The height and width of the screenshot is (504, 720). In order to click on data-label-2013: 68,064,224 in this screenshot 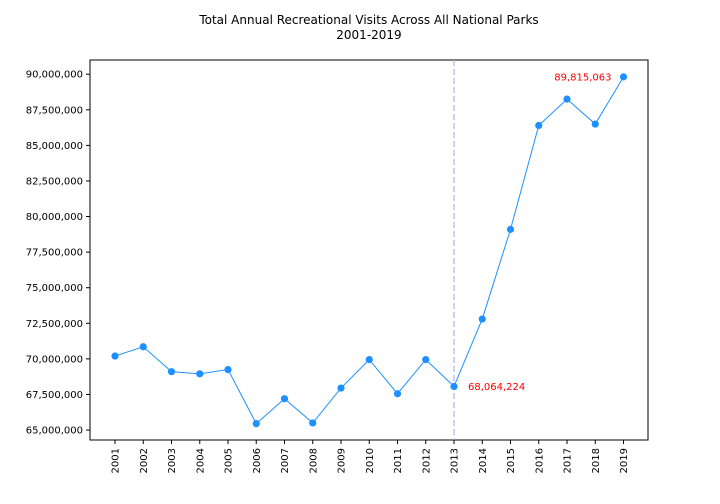, I will do `click(496, 387)`.